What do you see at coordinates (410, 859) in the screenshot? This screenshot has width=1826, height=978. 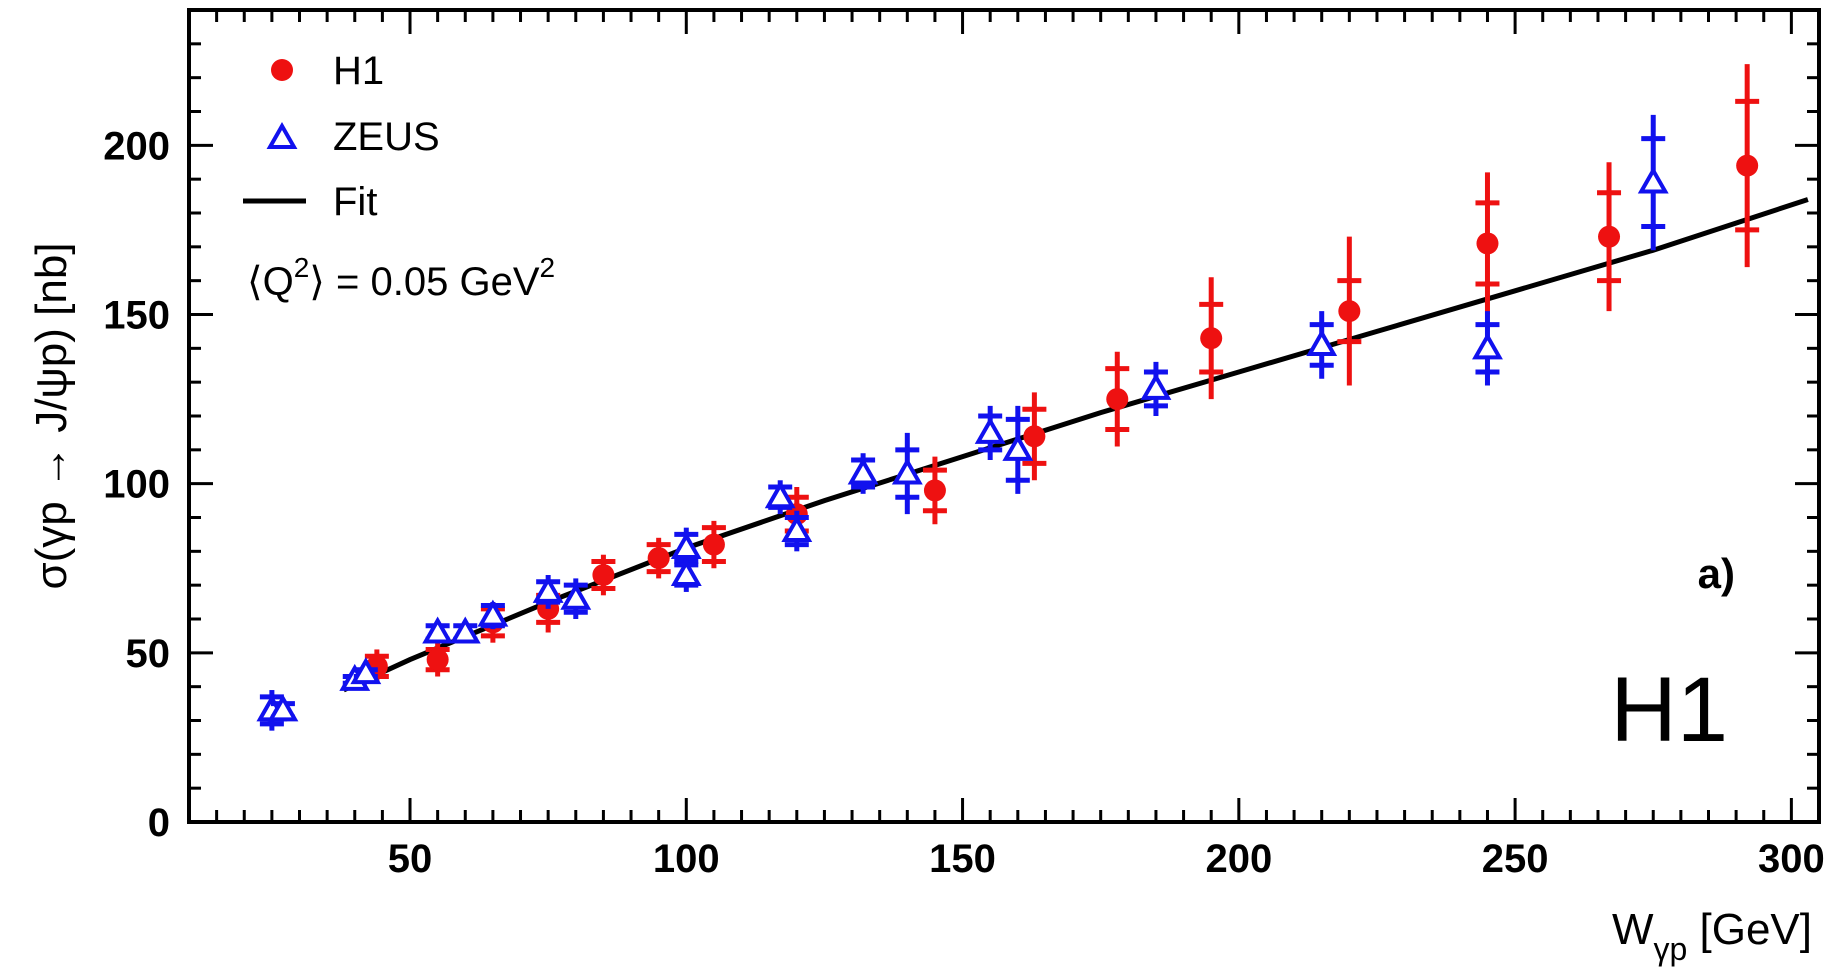 I see `x-tick-label: 50` at bounding box center [410, 859].